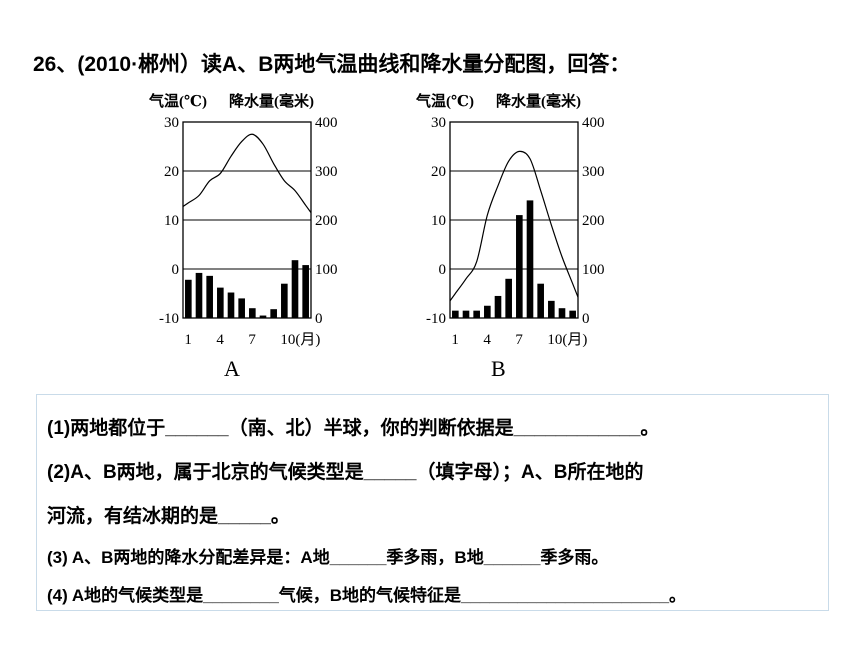  What do you see at coordinates (168, 516) in the screenshot?
I see `question-2-line-2: 河流，有结冰期的是_____。` at bounding box center [168, 516].